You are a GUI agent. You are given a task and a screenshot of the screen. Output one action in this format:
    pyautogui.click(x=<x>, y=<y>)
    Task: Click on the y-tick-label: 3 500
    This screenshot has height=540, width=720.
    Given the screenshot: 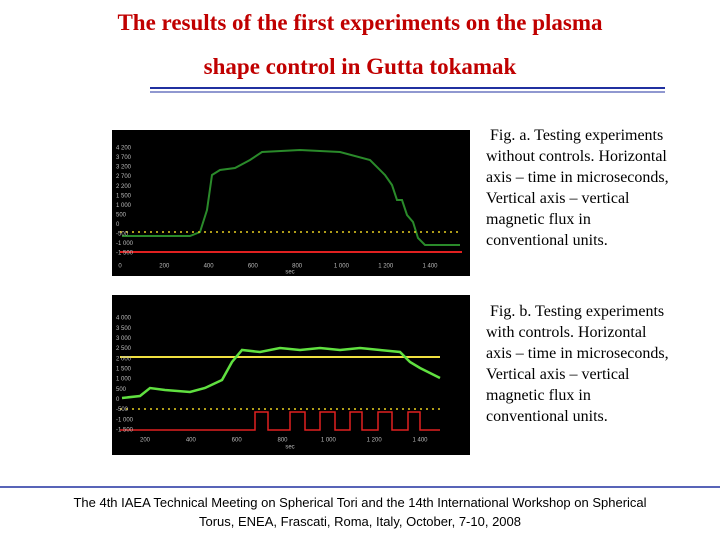 What is the action you would take?
    pyautogui.click(x=124, y=329)
    